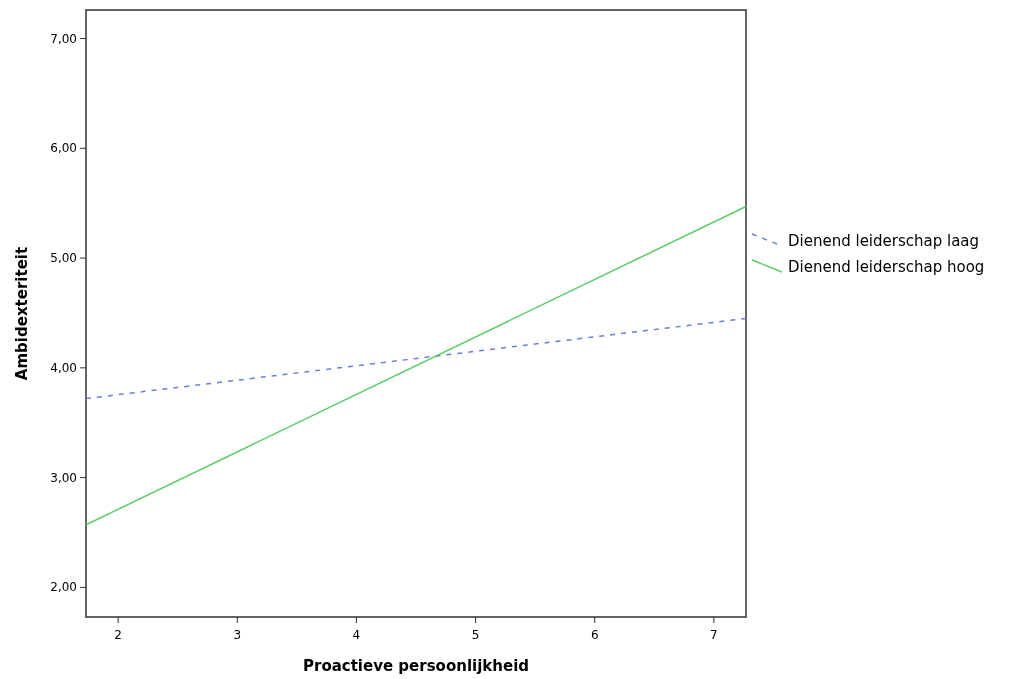 This screenshot has width=1030, height=679. What do you see at coordinates (63, 258) in the screenshot?
I see `y-tick-label: 5,00` at bounding box center [63, 258].